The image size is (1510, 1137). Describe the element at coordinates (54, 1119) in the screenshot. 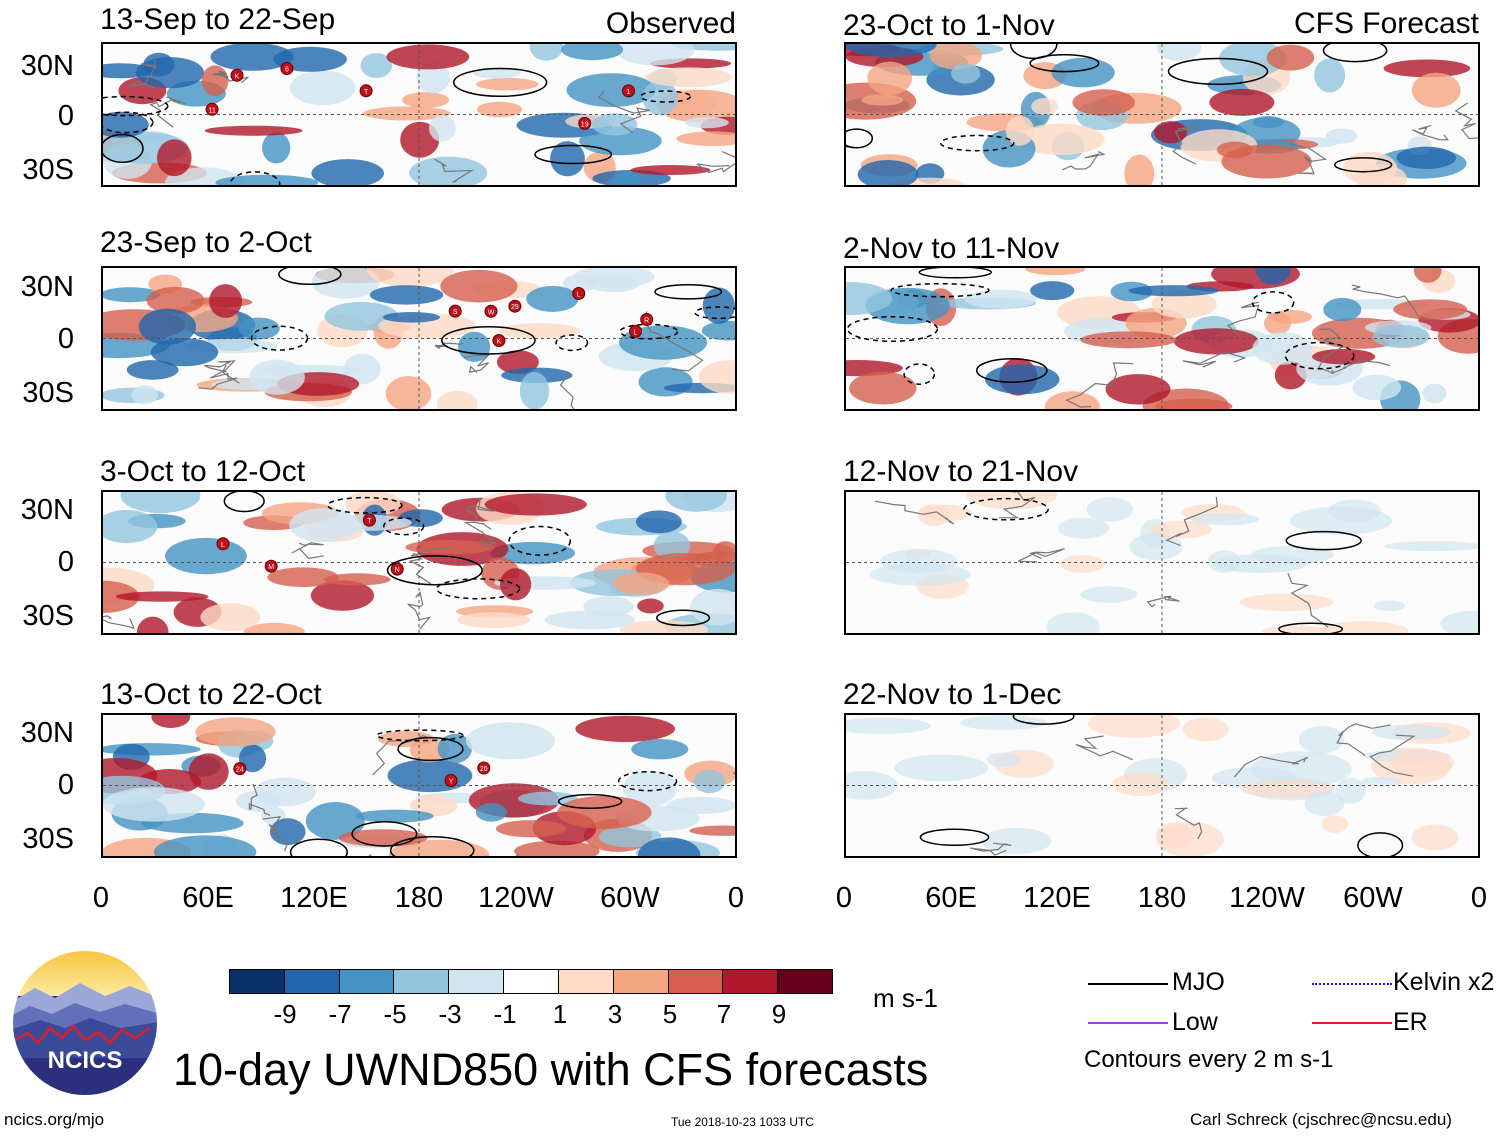

I see `footer-url: ncics.org/mjo` at that location.